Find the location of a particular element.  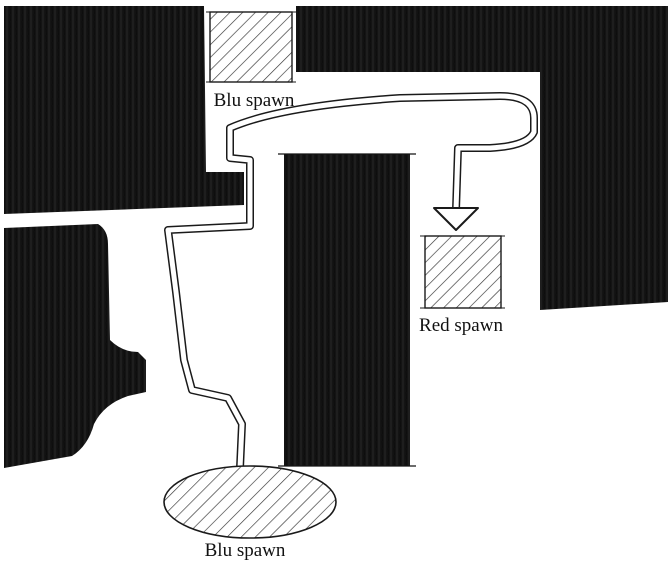

blu-spawn-top-zone is located at coordinates (251, 47).